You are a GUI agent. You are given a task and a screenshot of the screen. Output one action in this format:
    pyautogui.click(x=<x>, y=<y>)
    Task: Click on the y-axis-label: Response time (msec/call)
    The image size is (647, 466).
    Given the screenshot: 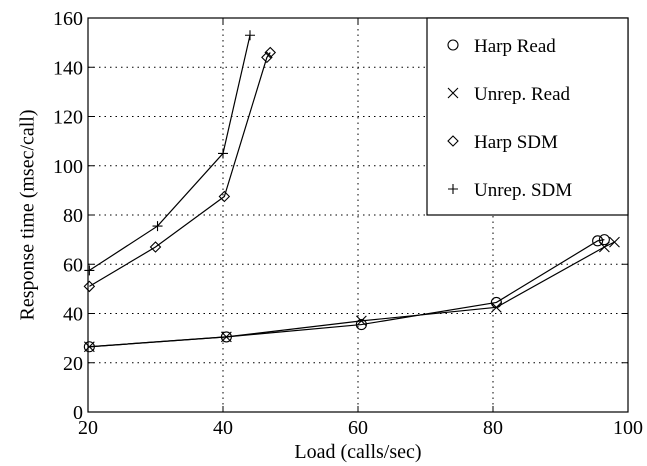 What is the action you would take?
    pyautogui.click(x=28, y=214)
    